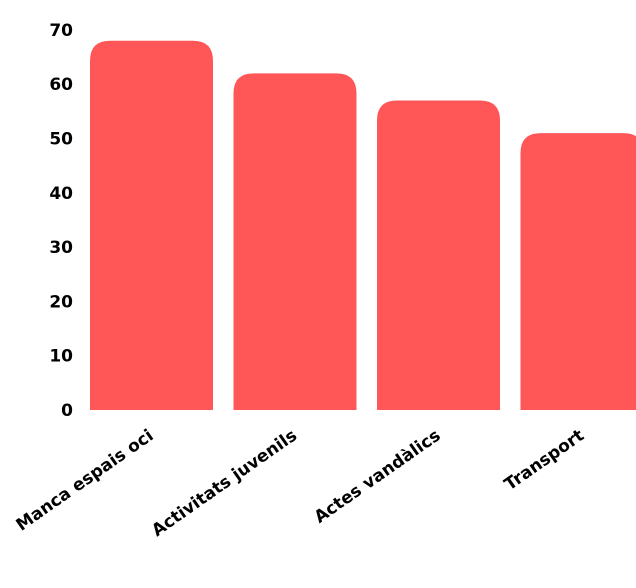 The width and height of the screenshot is (636, 588). I want to click on y-tick-label: 30, so click(61, 248).